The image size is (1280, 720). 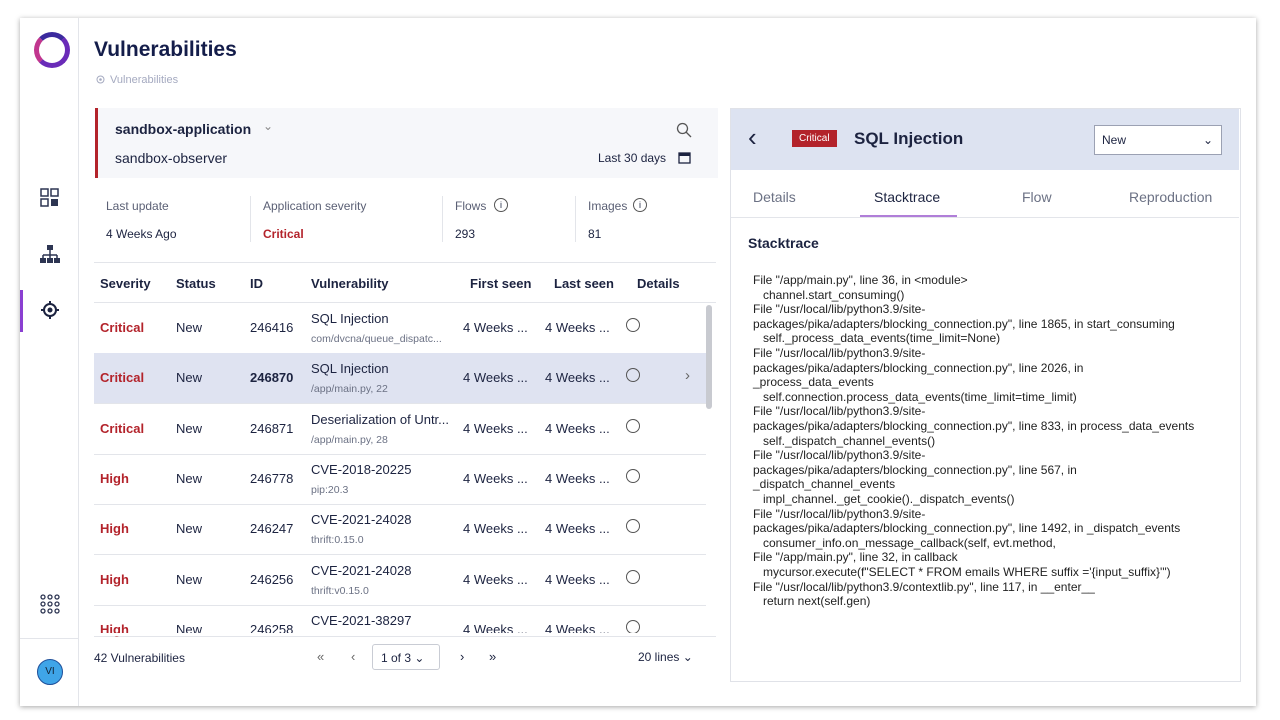 What do you see at coordinates (595, 234) in the screenshot?
I see `stat-value: 81` at bounding box center [595, 234].